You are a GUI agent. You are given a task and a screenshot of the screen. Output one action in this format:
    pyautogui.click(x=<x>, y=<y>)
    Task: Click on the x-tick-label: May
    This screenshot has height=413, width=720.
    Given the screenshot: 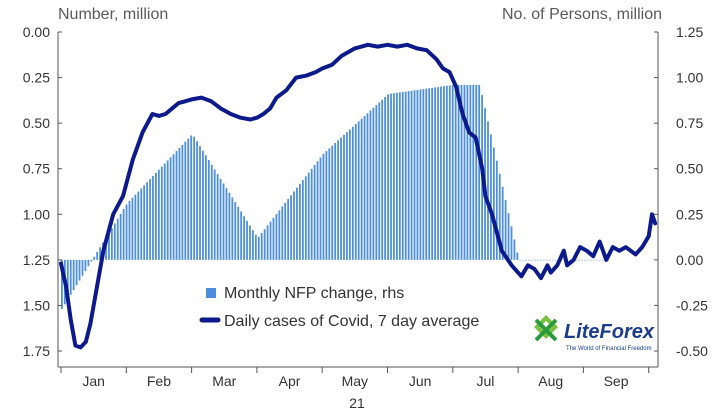 What is the action you would take?
    pyautogui.click(x=355, y=381)
    